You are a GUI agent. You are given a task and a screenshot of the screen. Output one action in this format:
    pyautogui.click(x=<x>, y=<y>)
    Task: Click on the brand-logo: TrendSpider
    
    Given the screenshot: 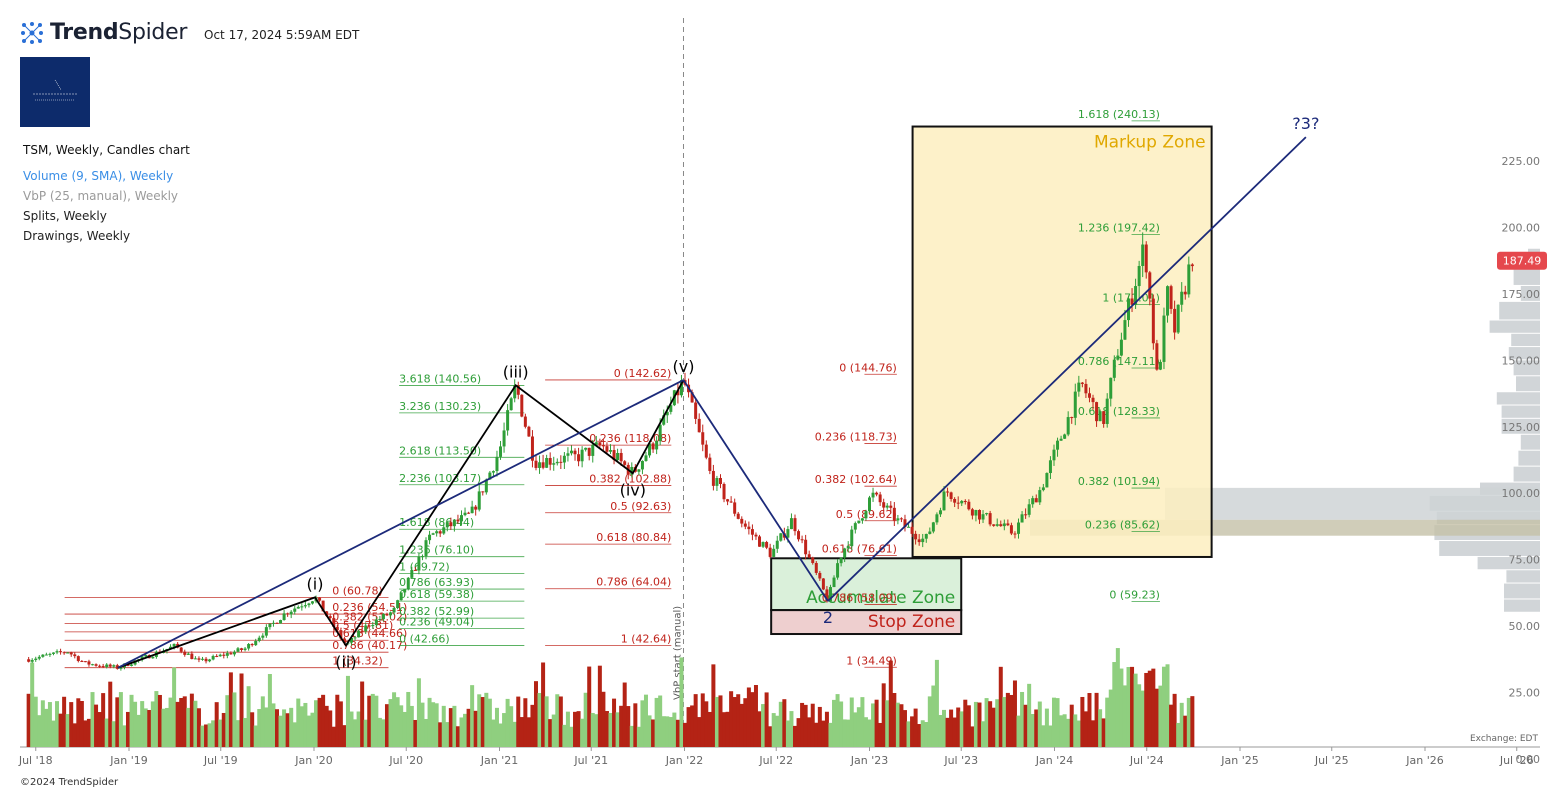 What is the action you would take?
    pyautogui.click(x=103, y=32)
    